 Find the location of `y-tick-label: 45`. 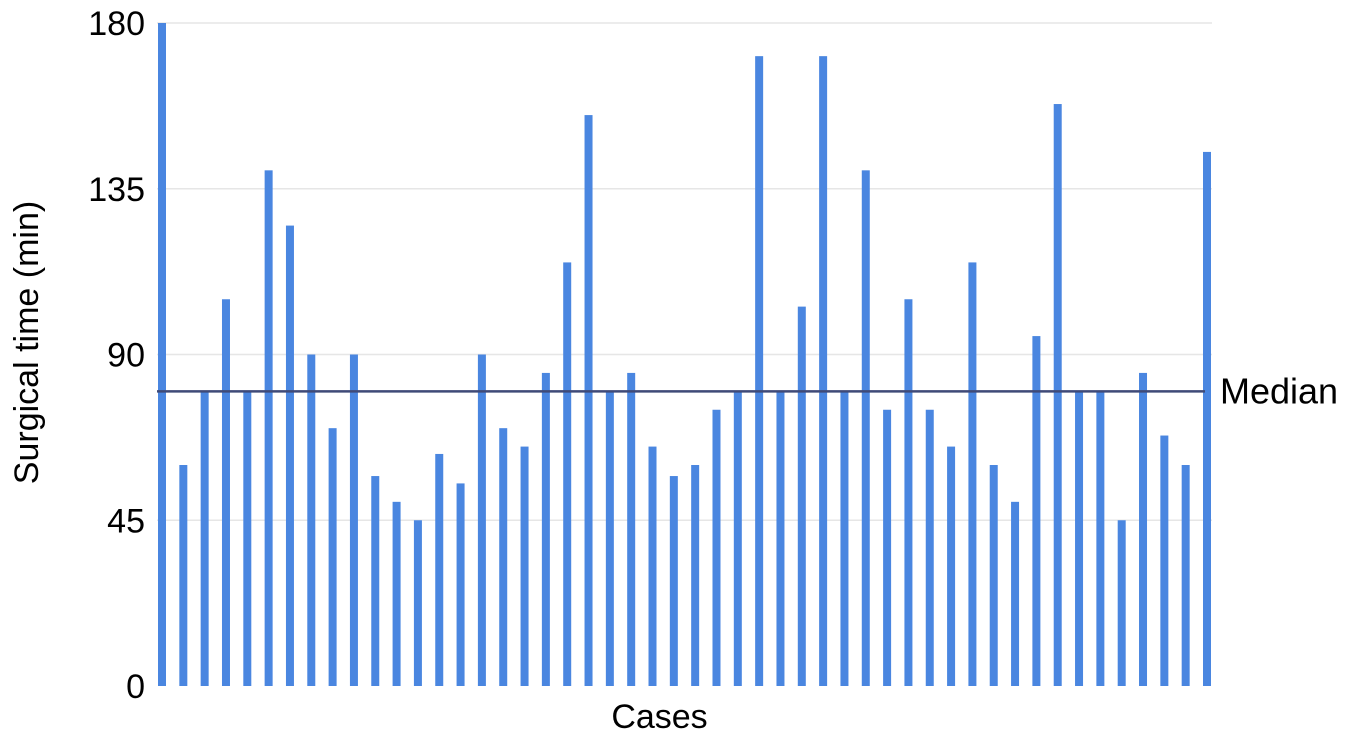

y-tick-label: 45 is located at coordinates (126, 521).